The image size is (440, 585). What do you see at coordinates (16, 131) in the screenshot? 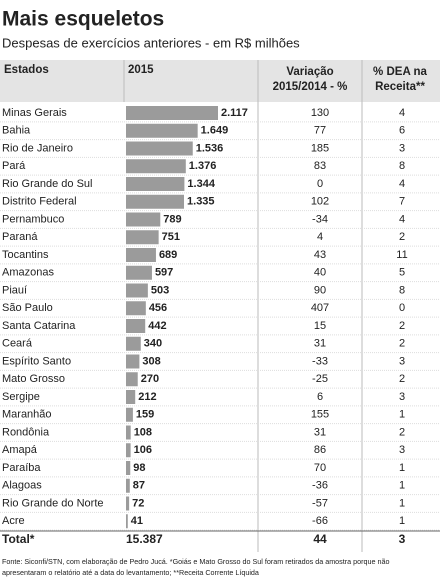
I see `state-name: Bahia` at bounding box center [16, 131].